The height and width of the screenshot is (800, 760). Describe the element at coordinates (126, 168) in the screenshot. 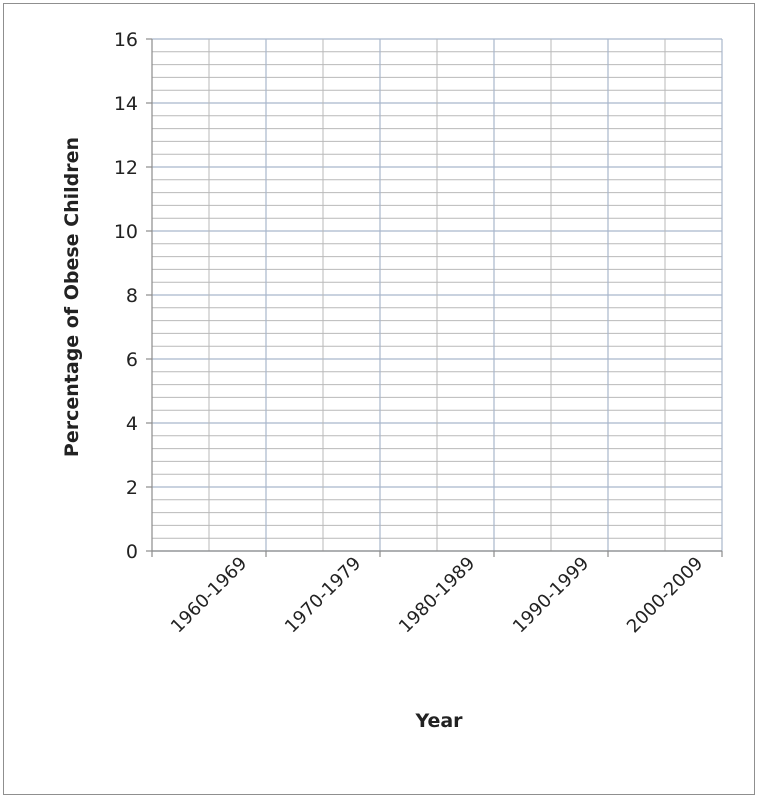

I see `y-tick-label: 12` at that location.